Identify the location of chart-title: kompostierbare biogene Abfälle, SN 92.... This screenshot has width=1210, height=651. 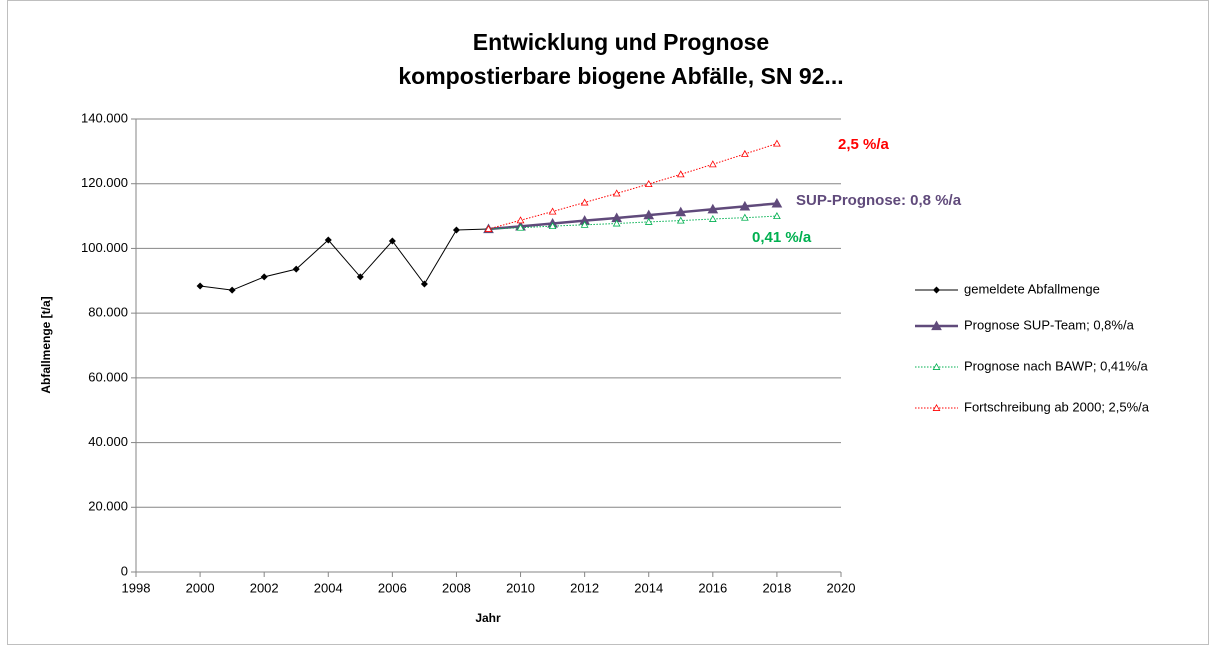
(620, 76).